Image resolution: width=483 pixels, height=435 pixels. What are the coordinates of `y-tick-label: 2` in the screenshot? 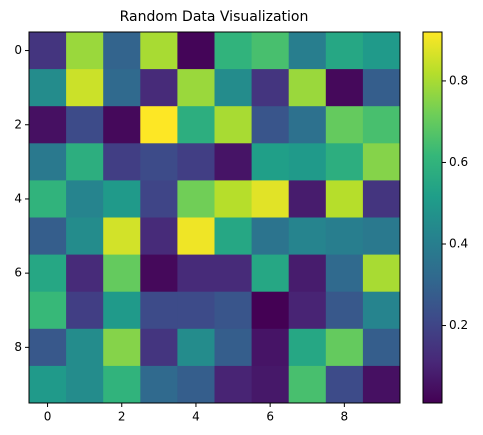 It's located at (18, 124).